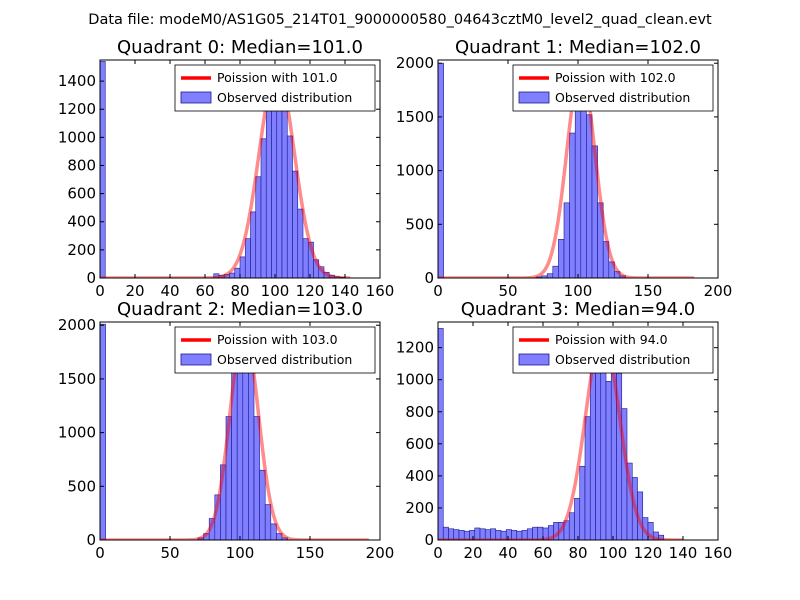 The image size is (800, 600). I want to click on legend-line-label: Poission with 102.0, so click(615, 77).